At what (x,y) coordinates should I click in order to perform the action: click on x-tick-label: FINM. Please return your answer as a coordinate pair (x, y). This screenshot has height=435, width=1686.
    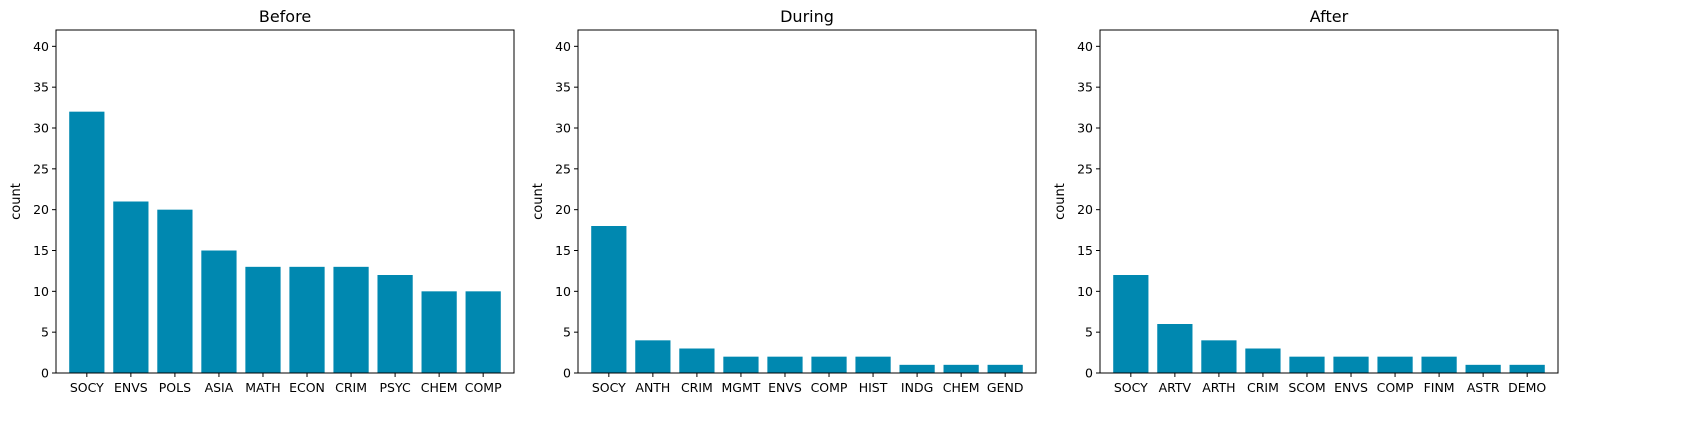
    Looking at the image, I should click on (1439, 387).